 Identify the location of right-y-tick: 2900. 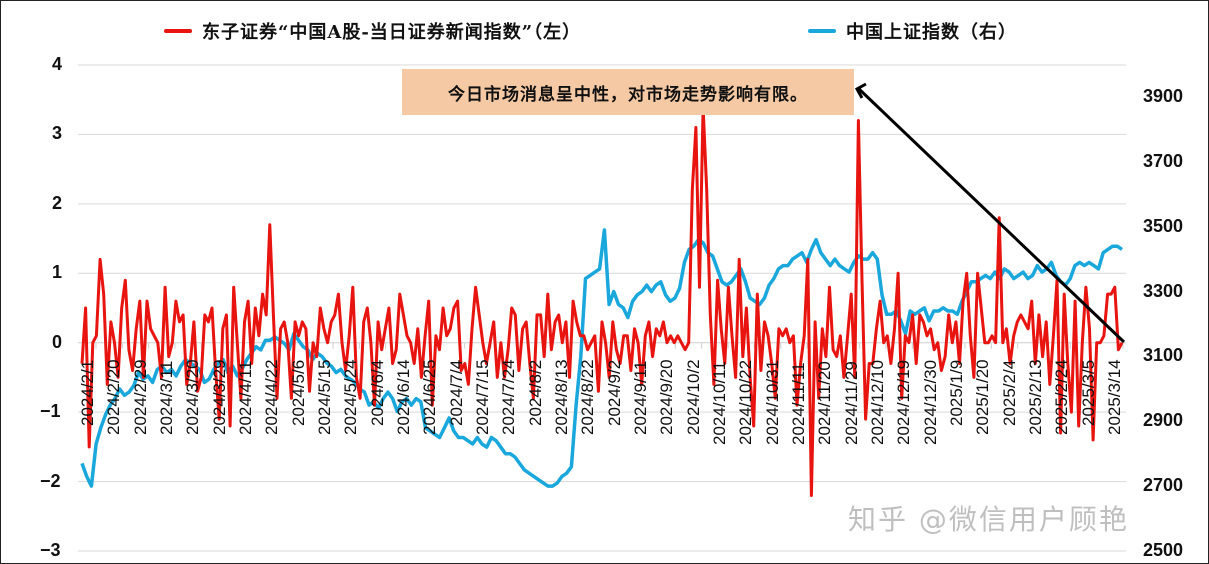
(1163, 420).